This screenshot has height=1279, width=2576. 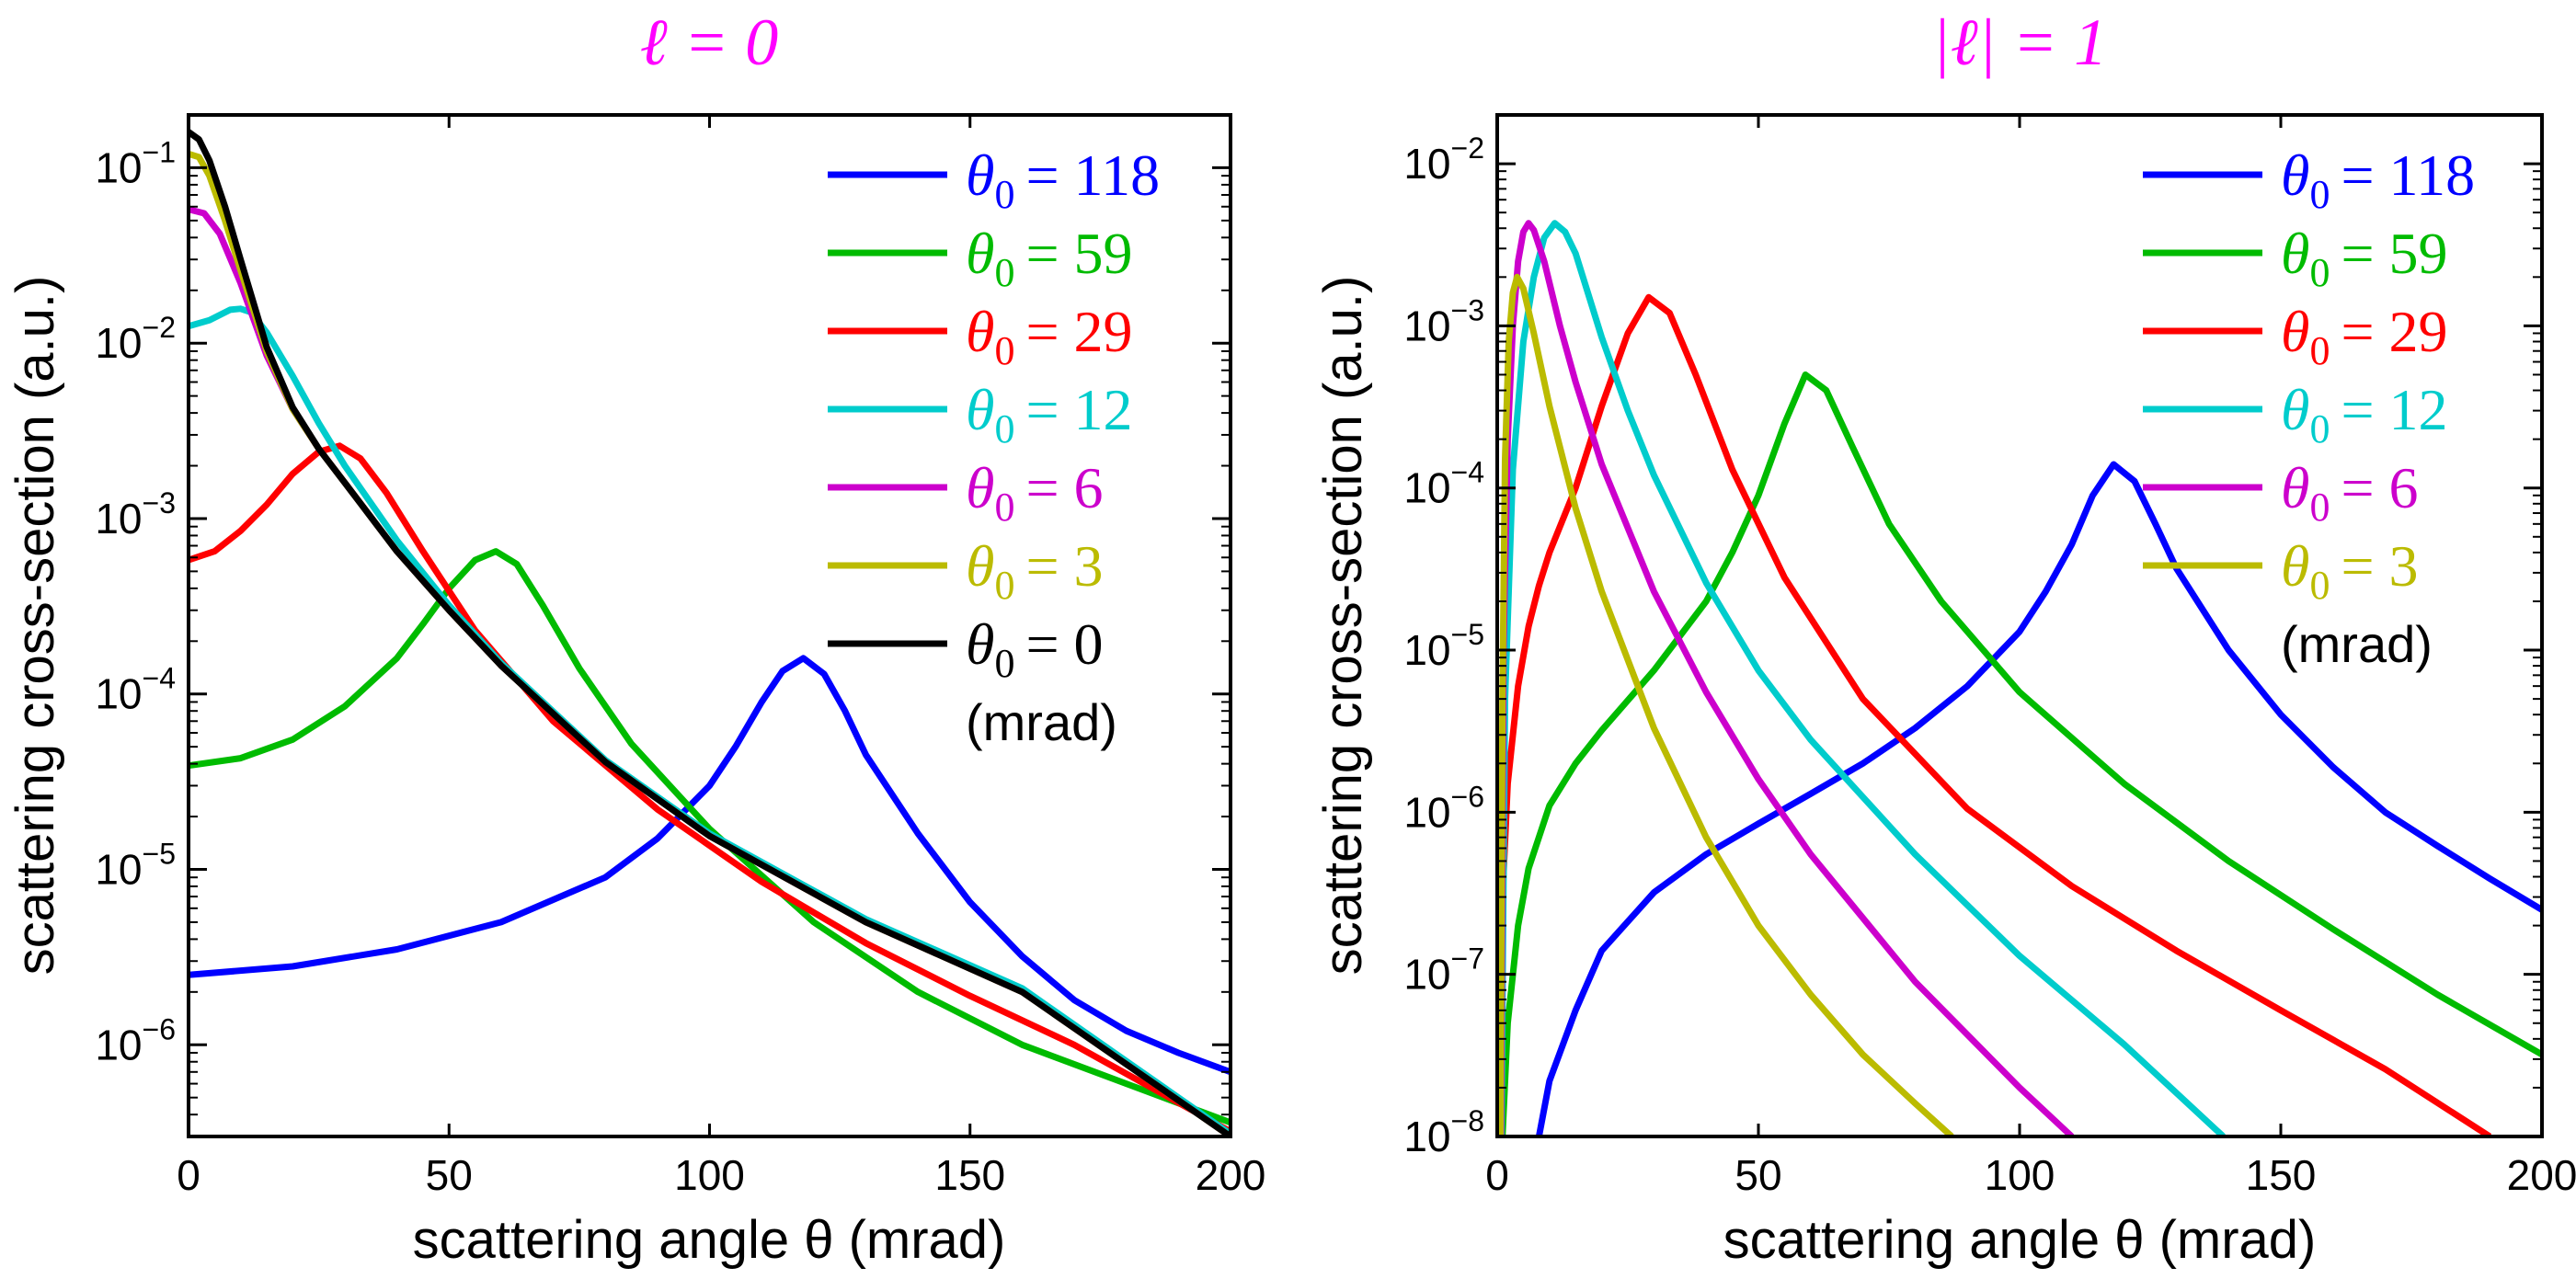 I want to click on left-x-tick-label: 0, so click(x=189, y=1175).